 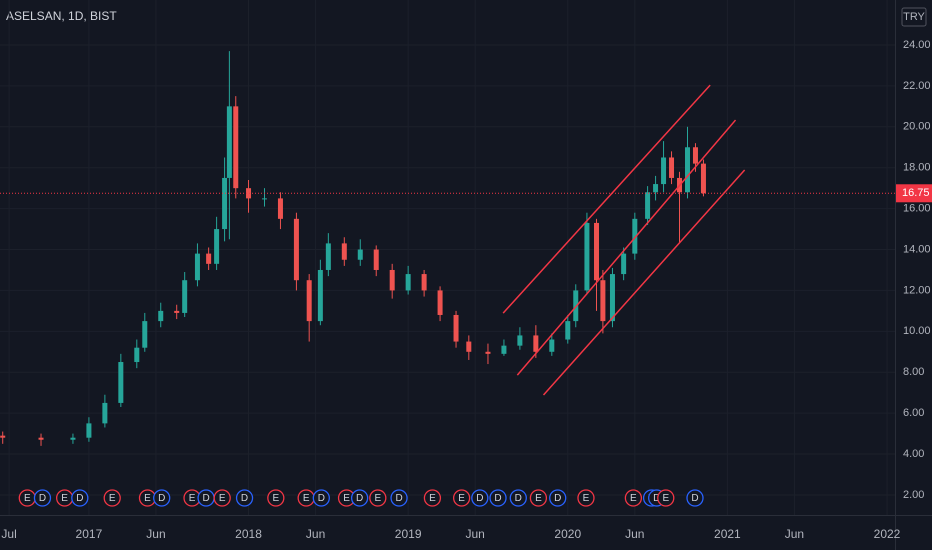 I want to click on x-tick-label: 2017, so click(x=89, y=534).